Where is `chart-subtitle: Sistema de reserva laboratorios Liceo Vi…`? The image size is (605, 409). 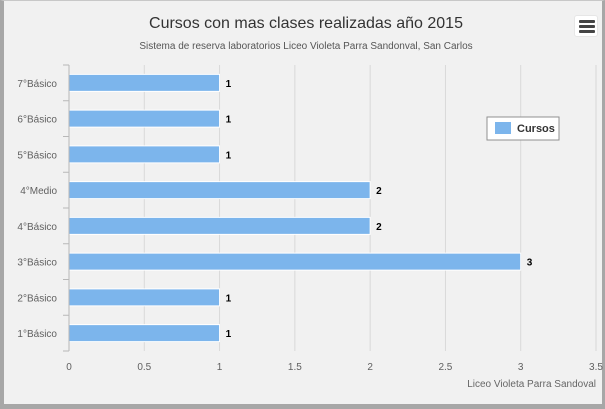 chart-subtitle: Sistema de reserva laboratorios Liceo Vi… is located at coordinates (305, 46).